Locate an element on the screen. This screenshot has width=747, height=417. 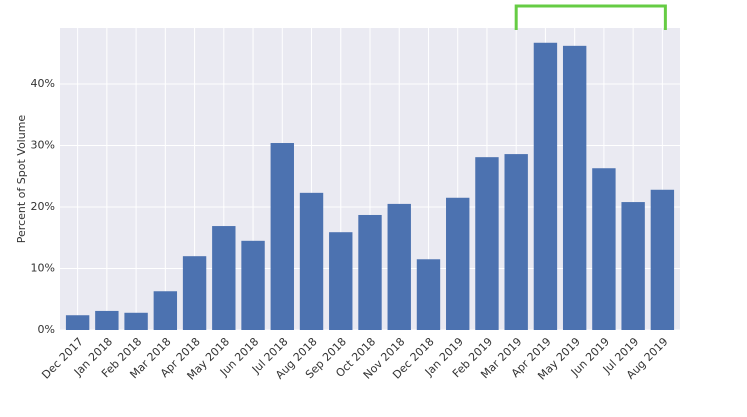
y-tick-label: 40% is located at coordinates (43, 83).